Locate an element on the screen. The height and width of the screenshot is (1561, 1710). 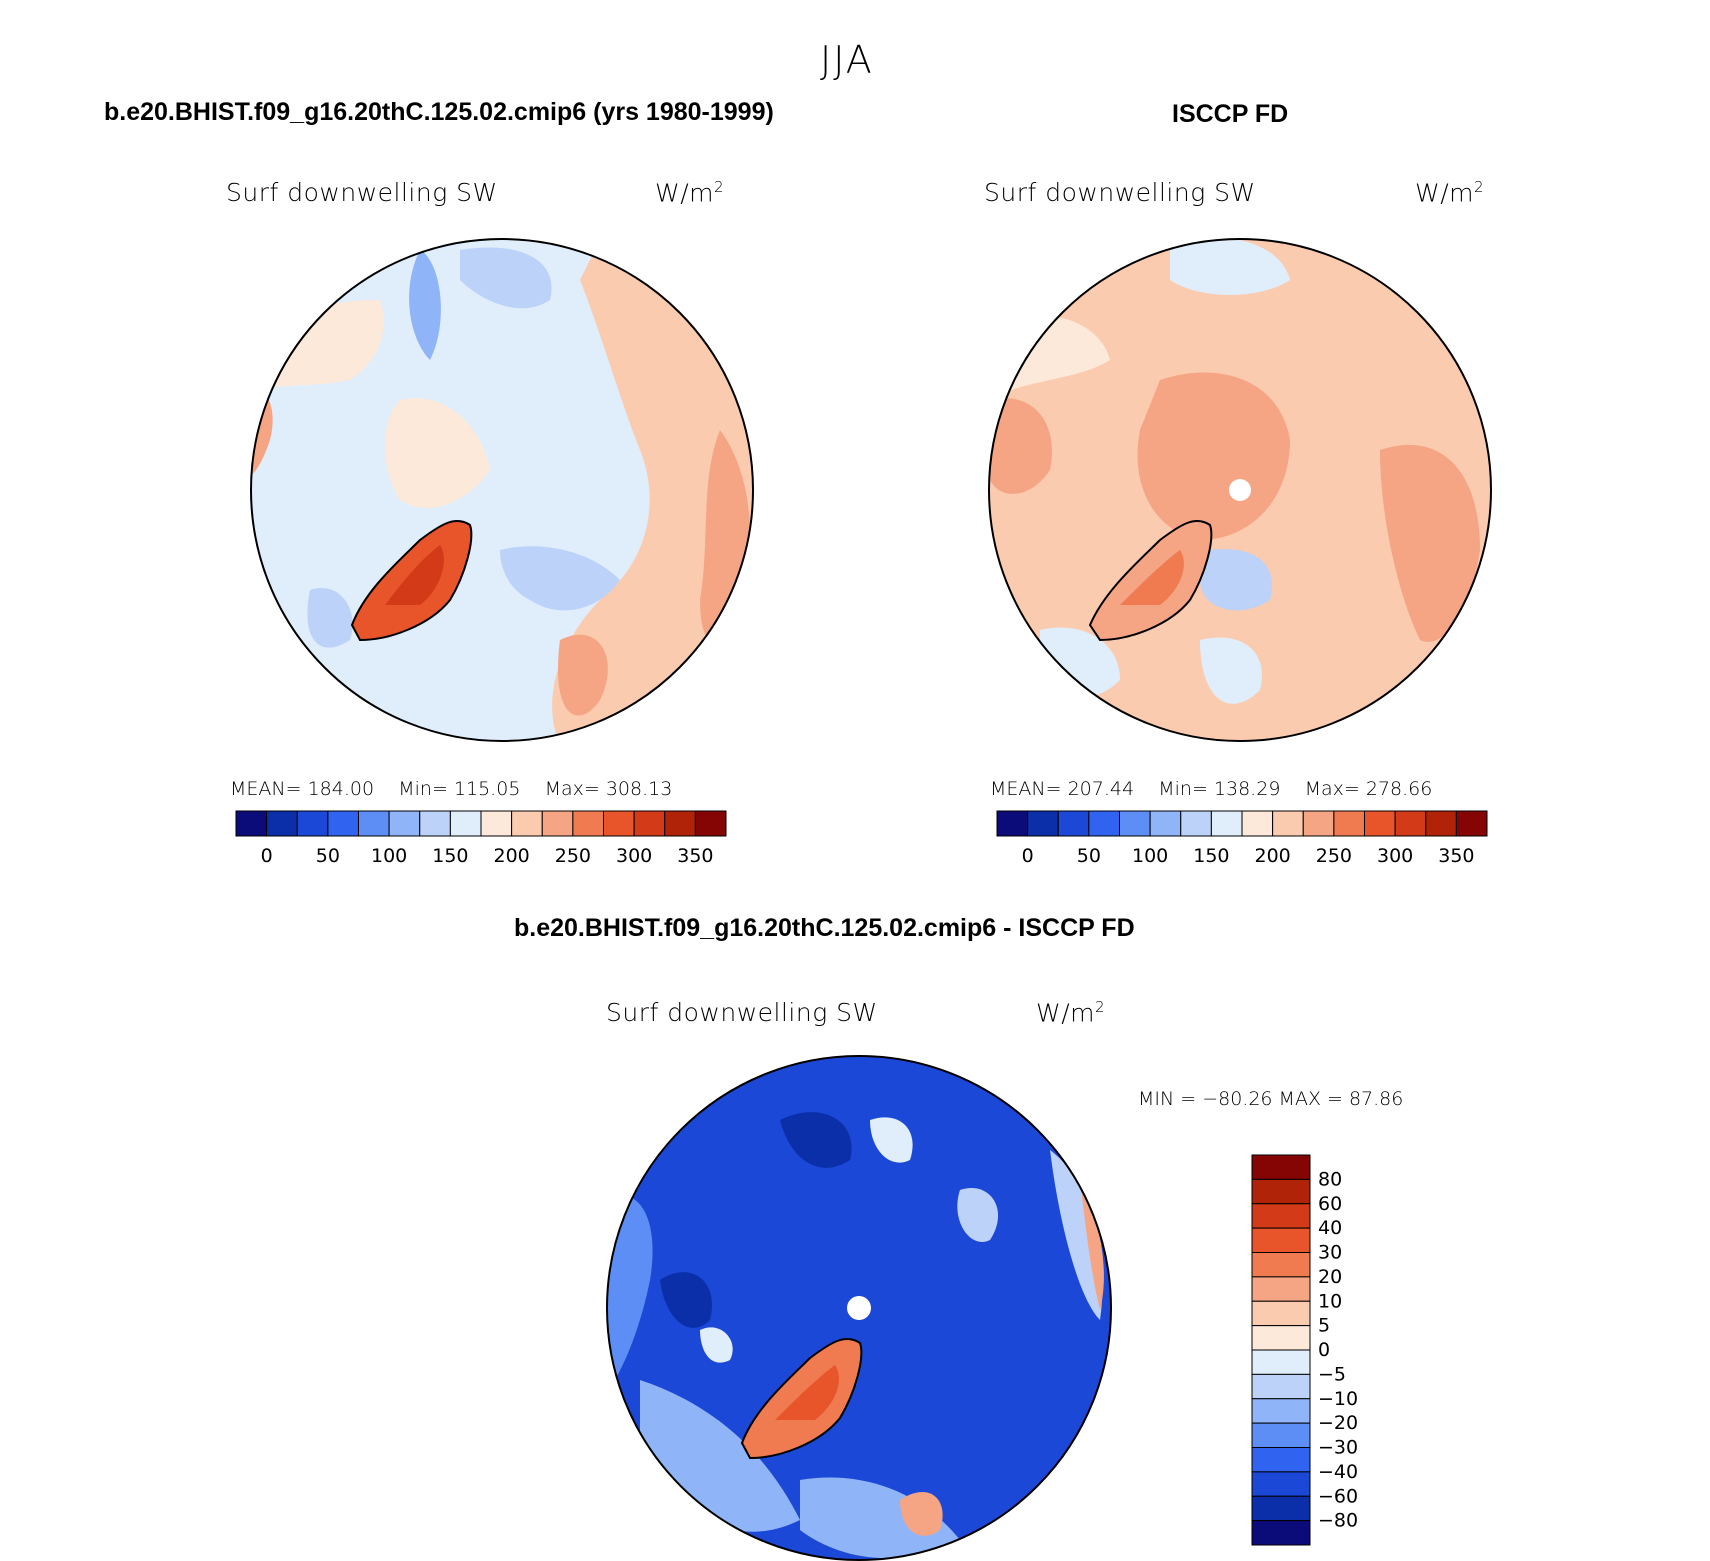
panel2-units: W/m2 is located at coordinates (1450, 193).